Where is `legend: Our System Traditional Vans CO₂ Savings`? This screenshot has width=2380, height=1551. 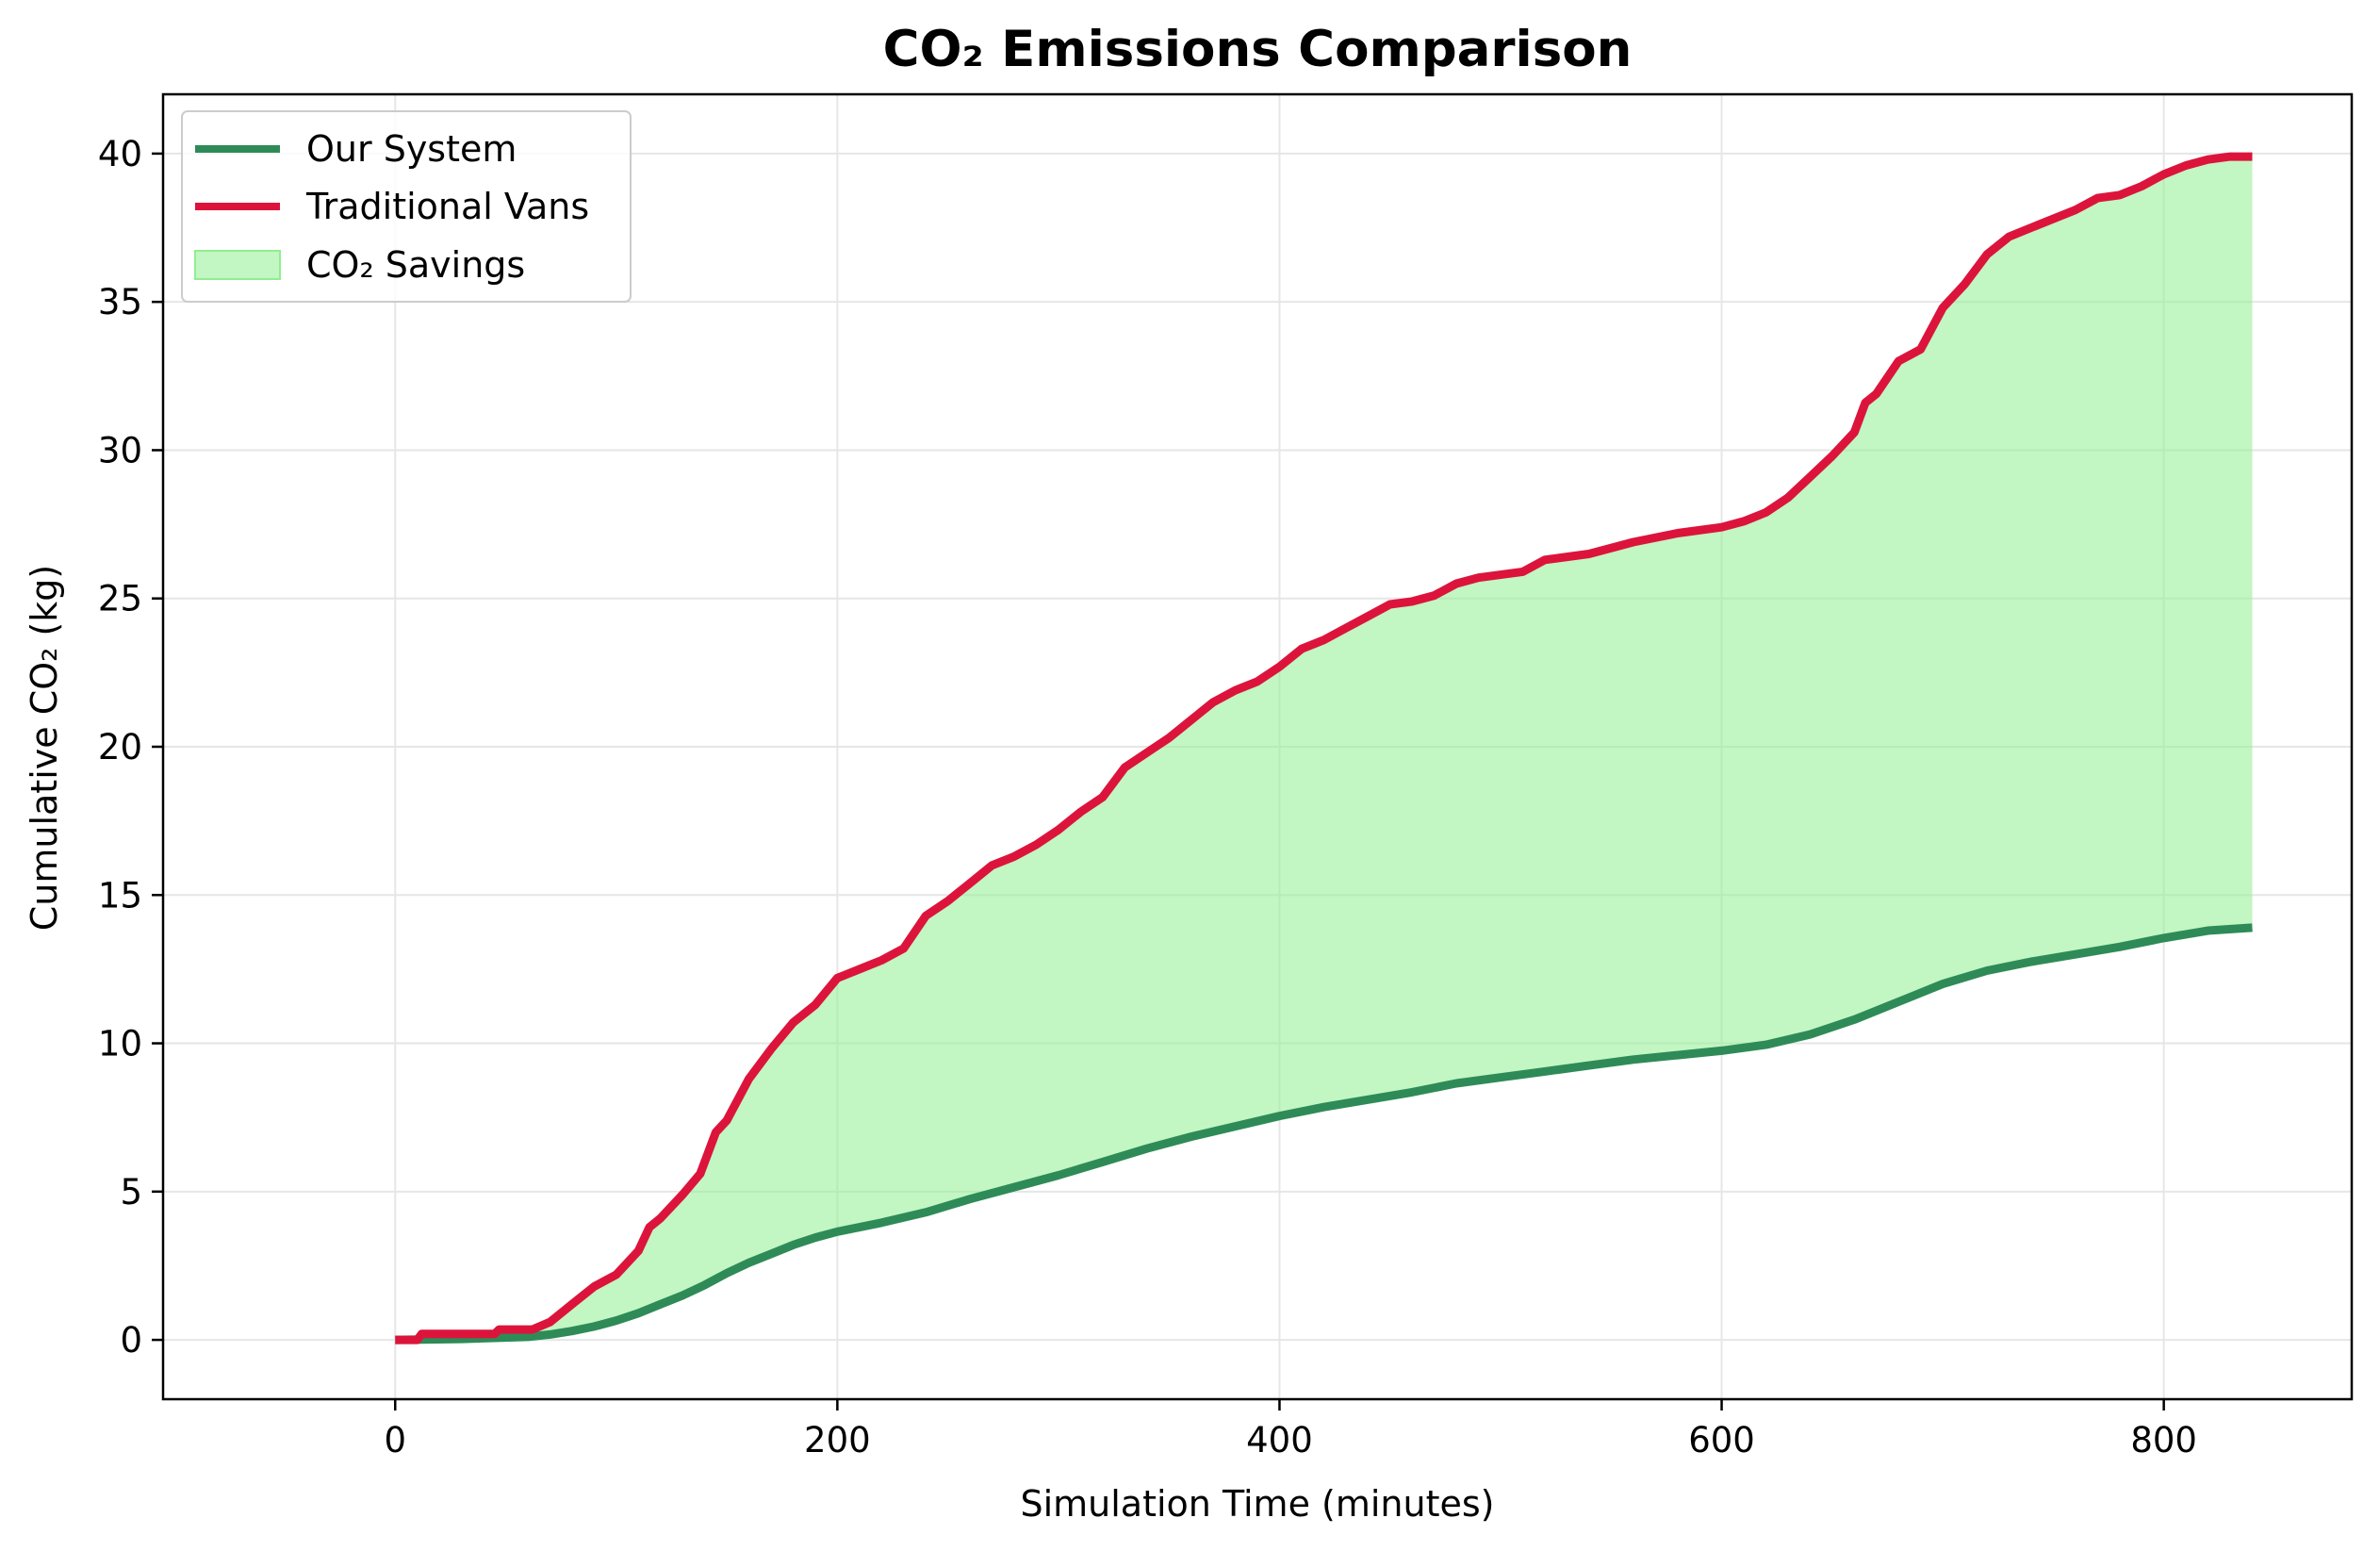
legend: Our System Traditional Vans CO₂ Savings is located at coordinates (406, 206).